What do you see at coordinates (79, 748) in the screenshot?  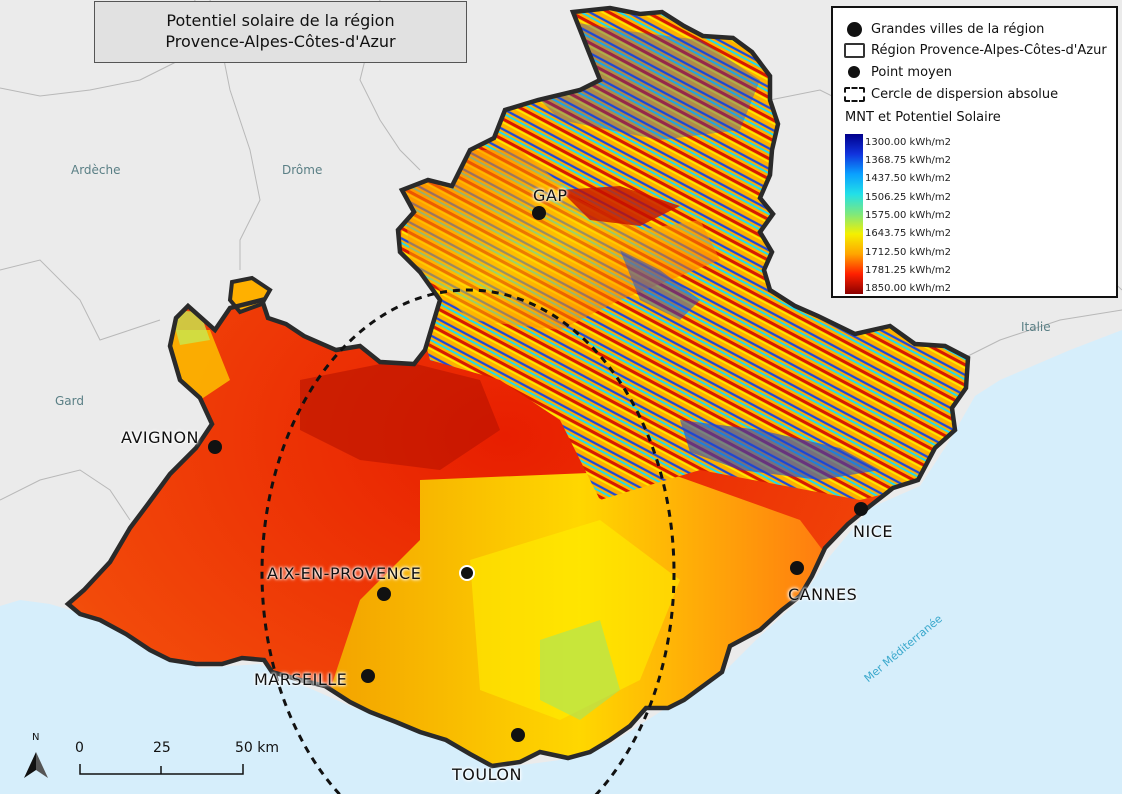 I see `scale-label-0: 0` at bounding box center [79, 748].